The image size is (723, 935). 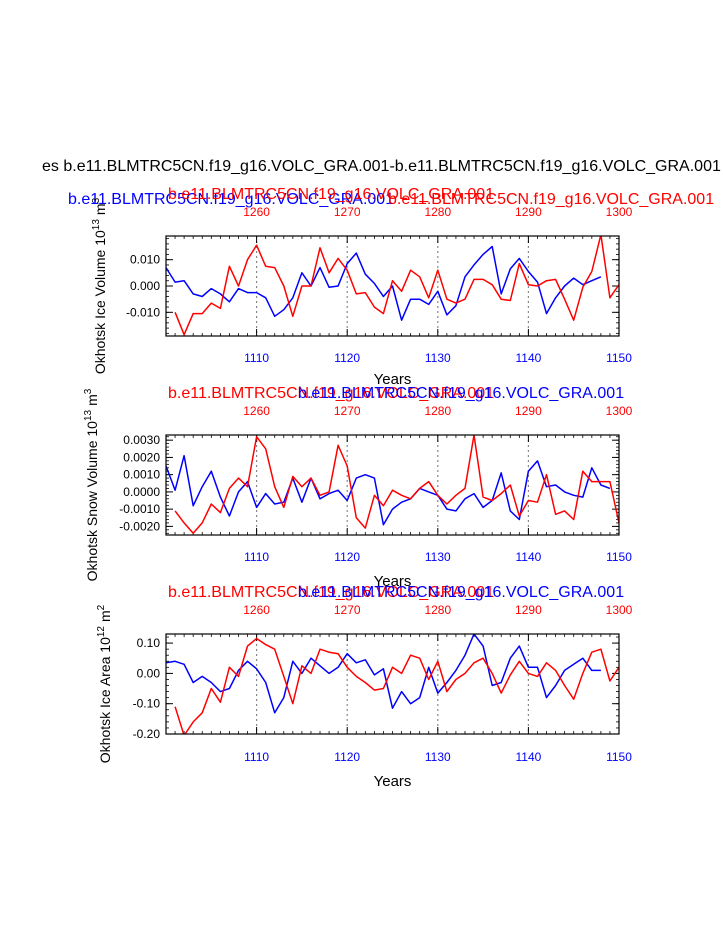 What do you see at coordinates (139, 526) in the screenshot?
I see `y-tick-label: -0.0020` at bounding box center [139, 526].